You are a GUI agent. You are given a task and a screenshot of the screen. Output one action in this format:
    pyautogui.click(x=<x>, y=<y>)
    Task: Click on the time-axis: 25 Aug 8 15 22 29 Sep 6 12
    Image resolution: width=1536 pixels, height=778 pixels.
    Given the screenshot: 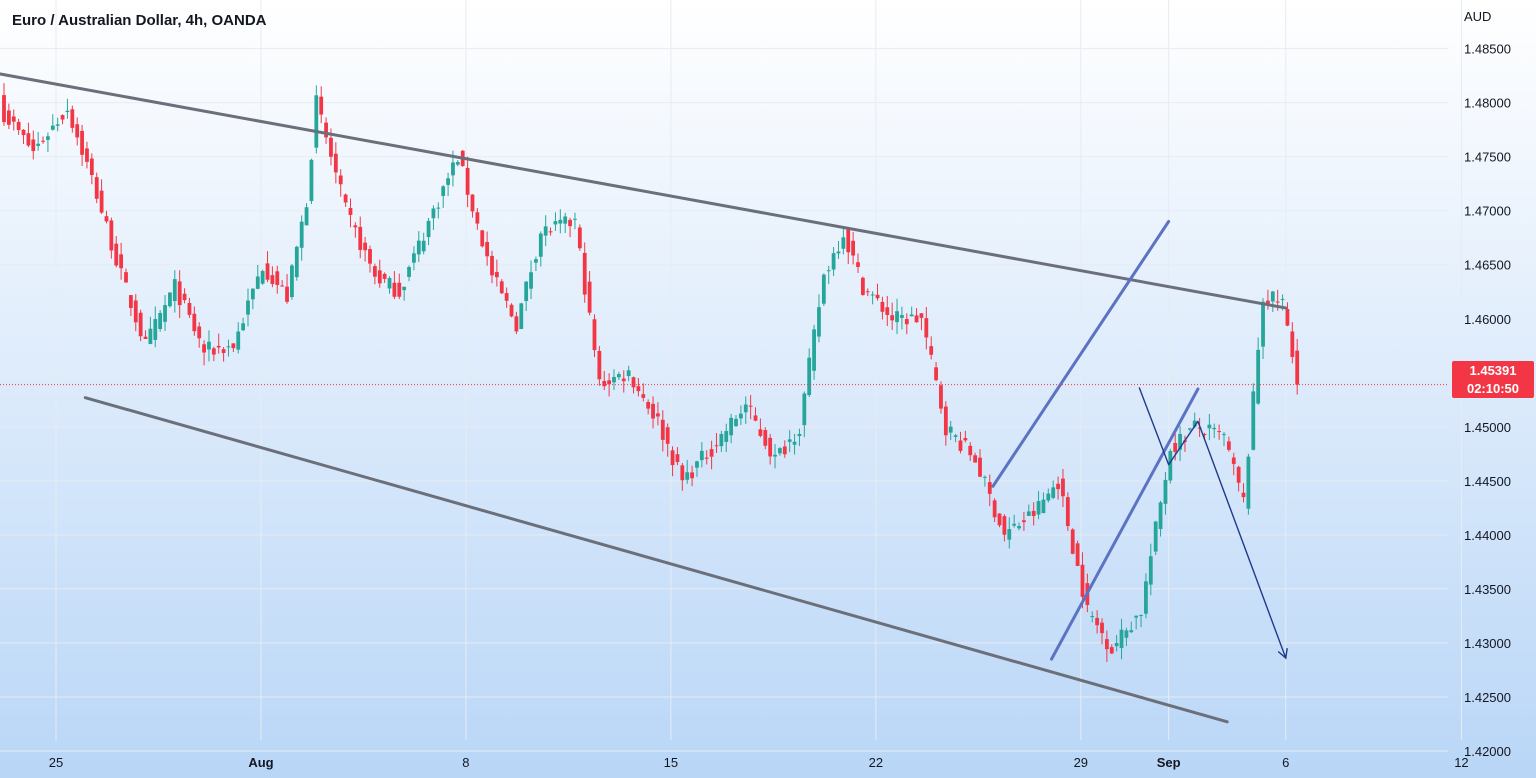 What is the action you would take?
    pyautogui.click(x=759, y=762)
    